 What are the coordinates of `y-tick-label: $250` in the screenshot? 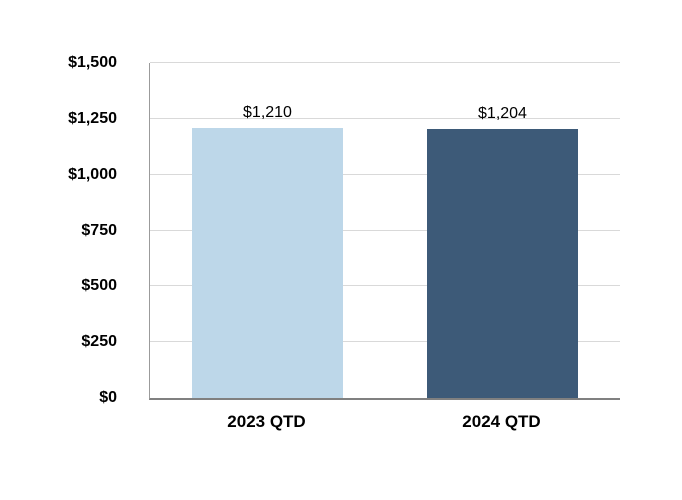 It's located at (99, 342).